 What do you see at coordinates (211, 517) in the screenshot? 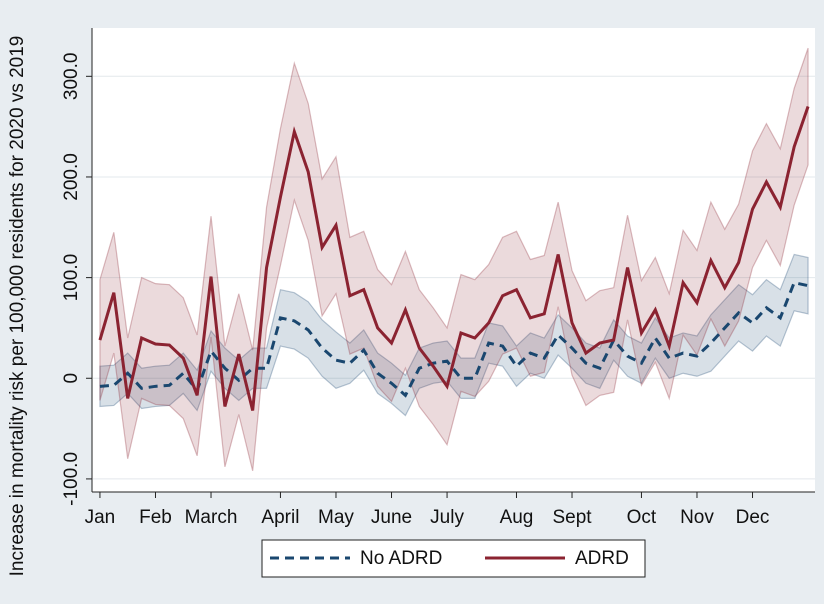
I see `x-tick-label: March` at bounding box center [211, 517].